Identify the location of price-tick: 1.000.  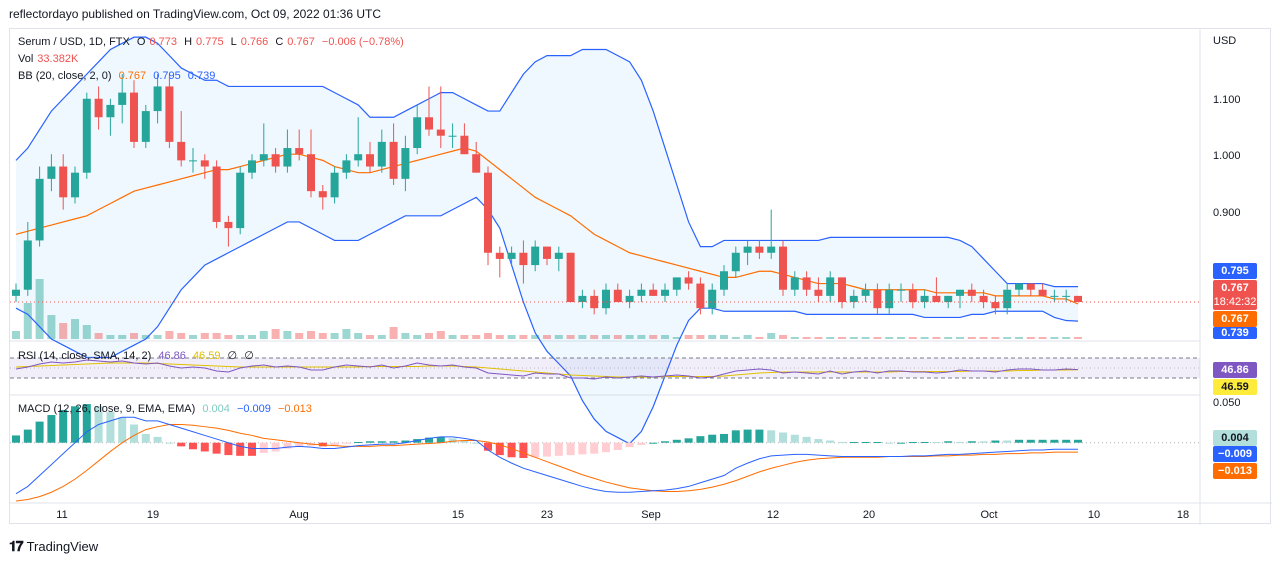
(1227, 156).